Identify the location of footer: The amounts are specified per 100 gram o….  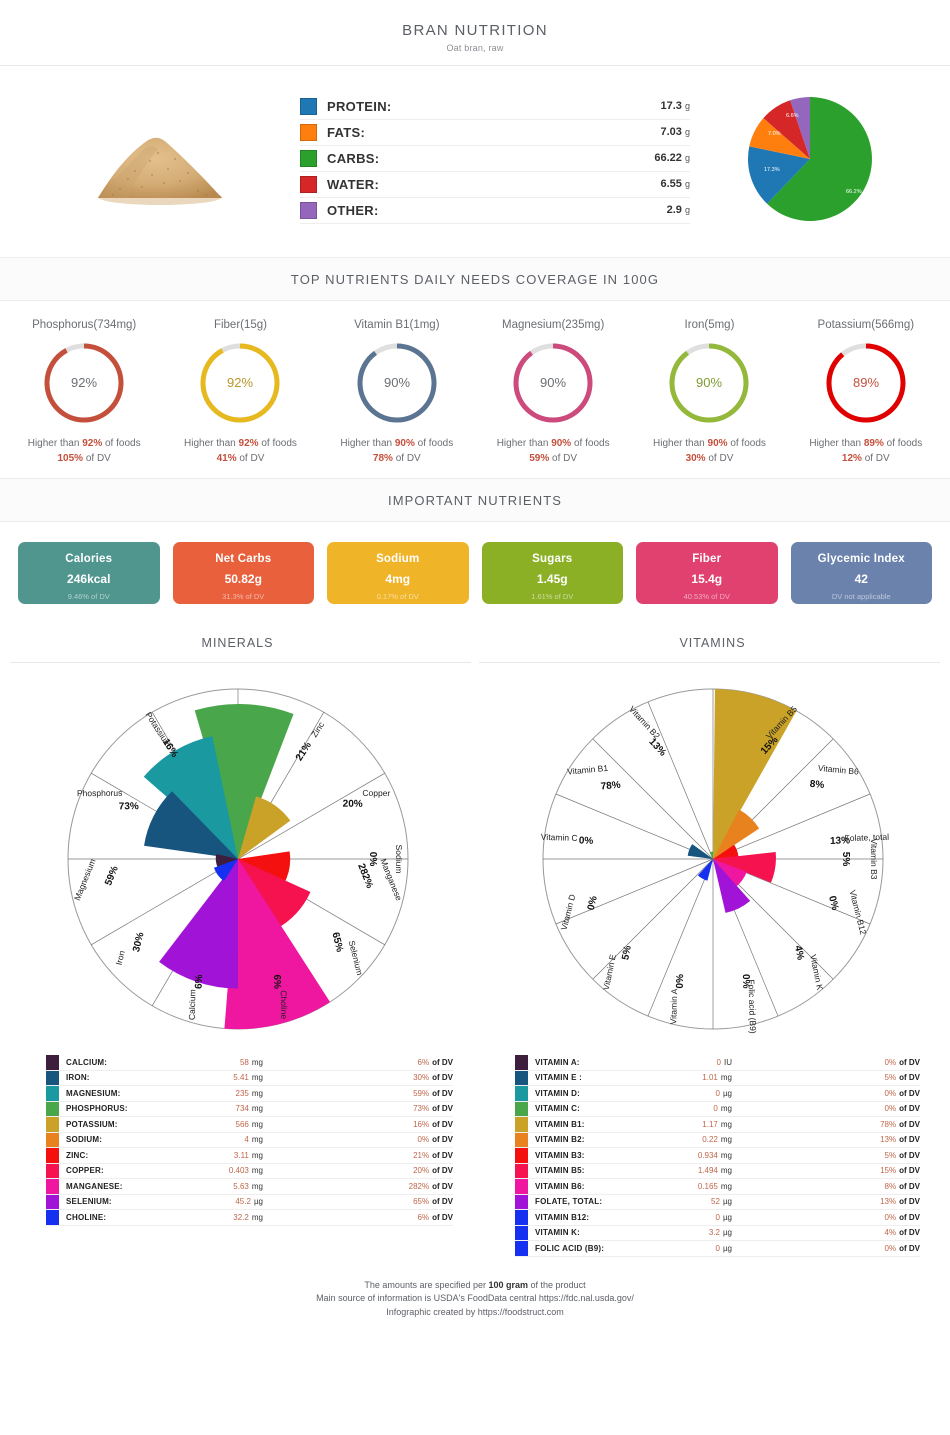
(475, 1289).